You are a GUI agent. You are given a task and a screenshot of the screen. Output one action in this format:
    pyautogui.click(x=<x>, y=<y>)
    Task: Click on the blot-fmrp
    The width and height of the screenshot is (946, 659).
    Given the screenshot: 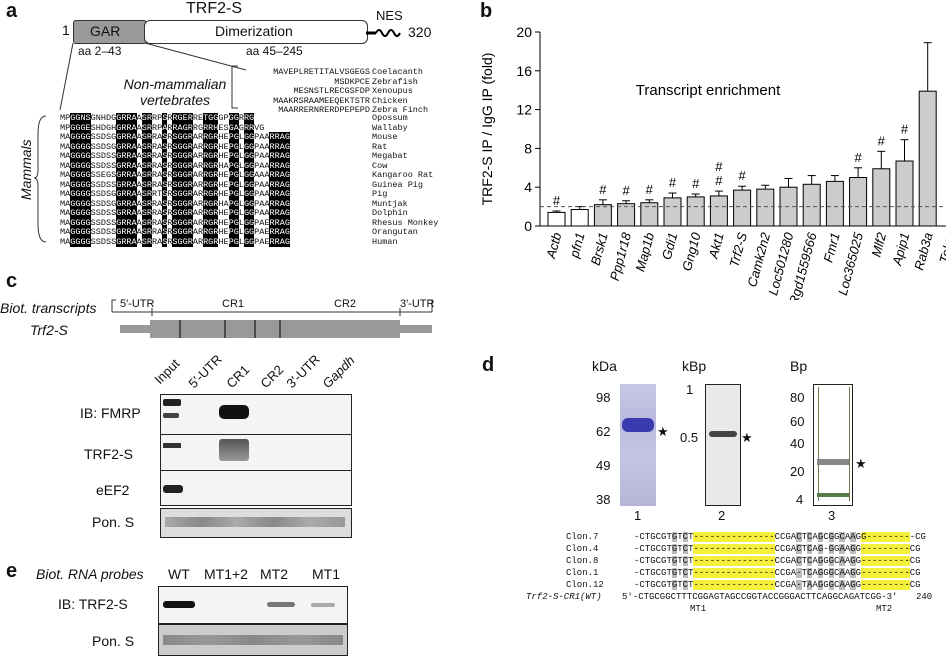 What is the action you would take?
    pyautogui.click(x=256, y=415)
    